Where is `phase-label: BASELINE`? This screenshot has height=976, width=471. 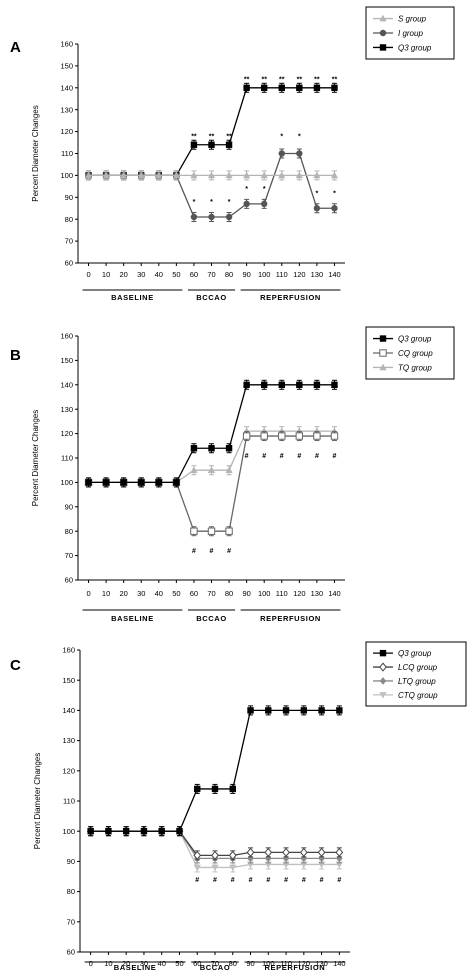 phase-label: BASELINE is located at coordinates (132, 297).